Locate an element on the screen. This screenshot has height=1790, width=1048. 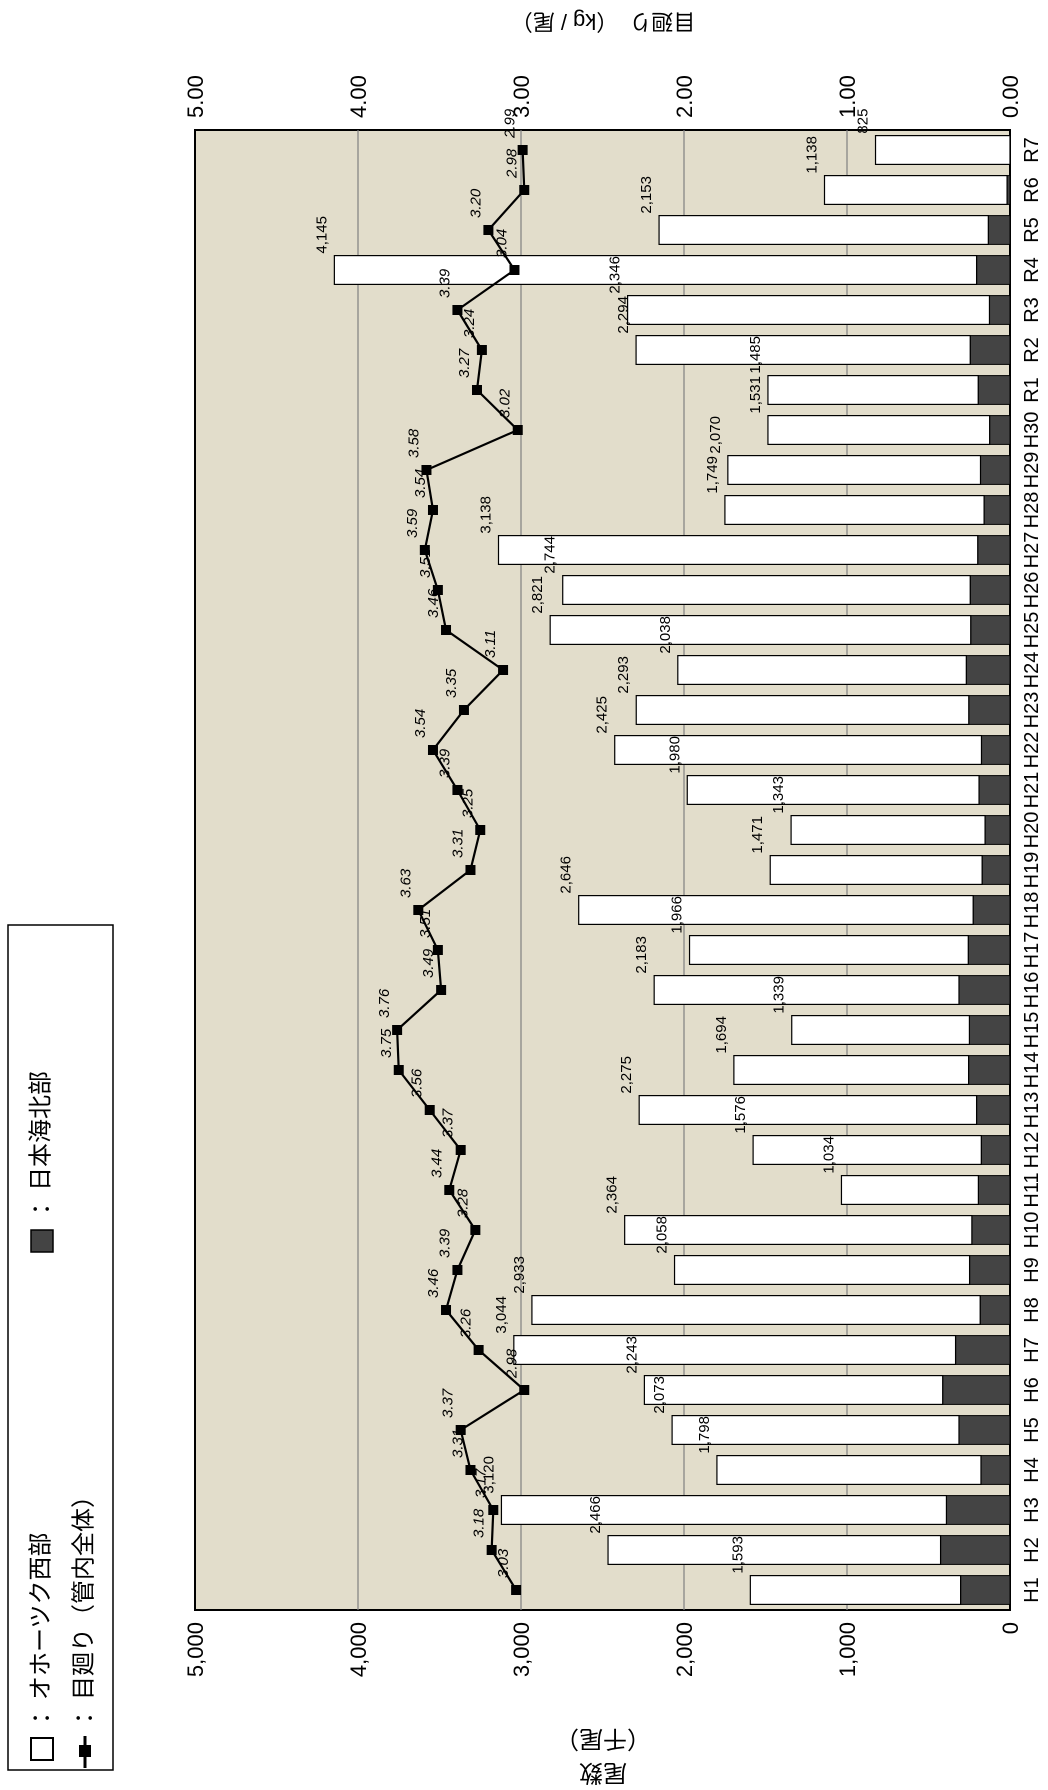
weight-marker-H25 is located at coordinates (446, 630).